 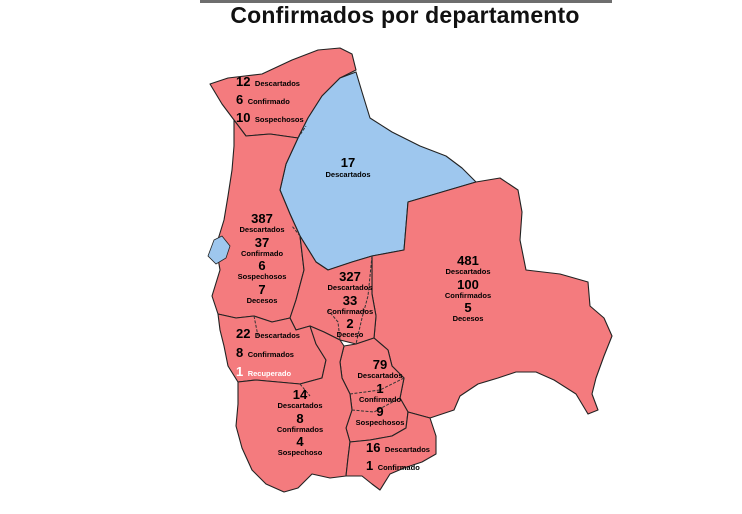 I want to click on beni-label: 17 Descartados, so click(x=348, y=167).